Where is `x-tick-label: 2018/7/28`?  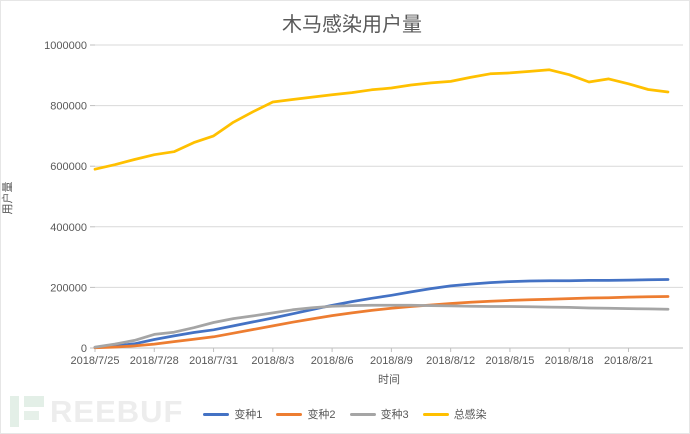 x-tick-label: 2018/7/28 is located at coordinates (154, 361).